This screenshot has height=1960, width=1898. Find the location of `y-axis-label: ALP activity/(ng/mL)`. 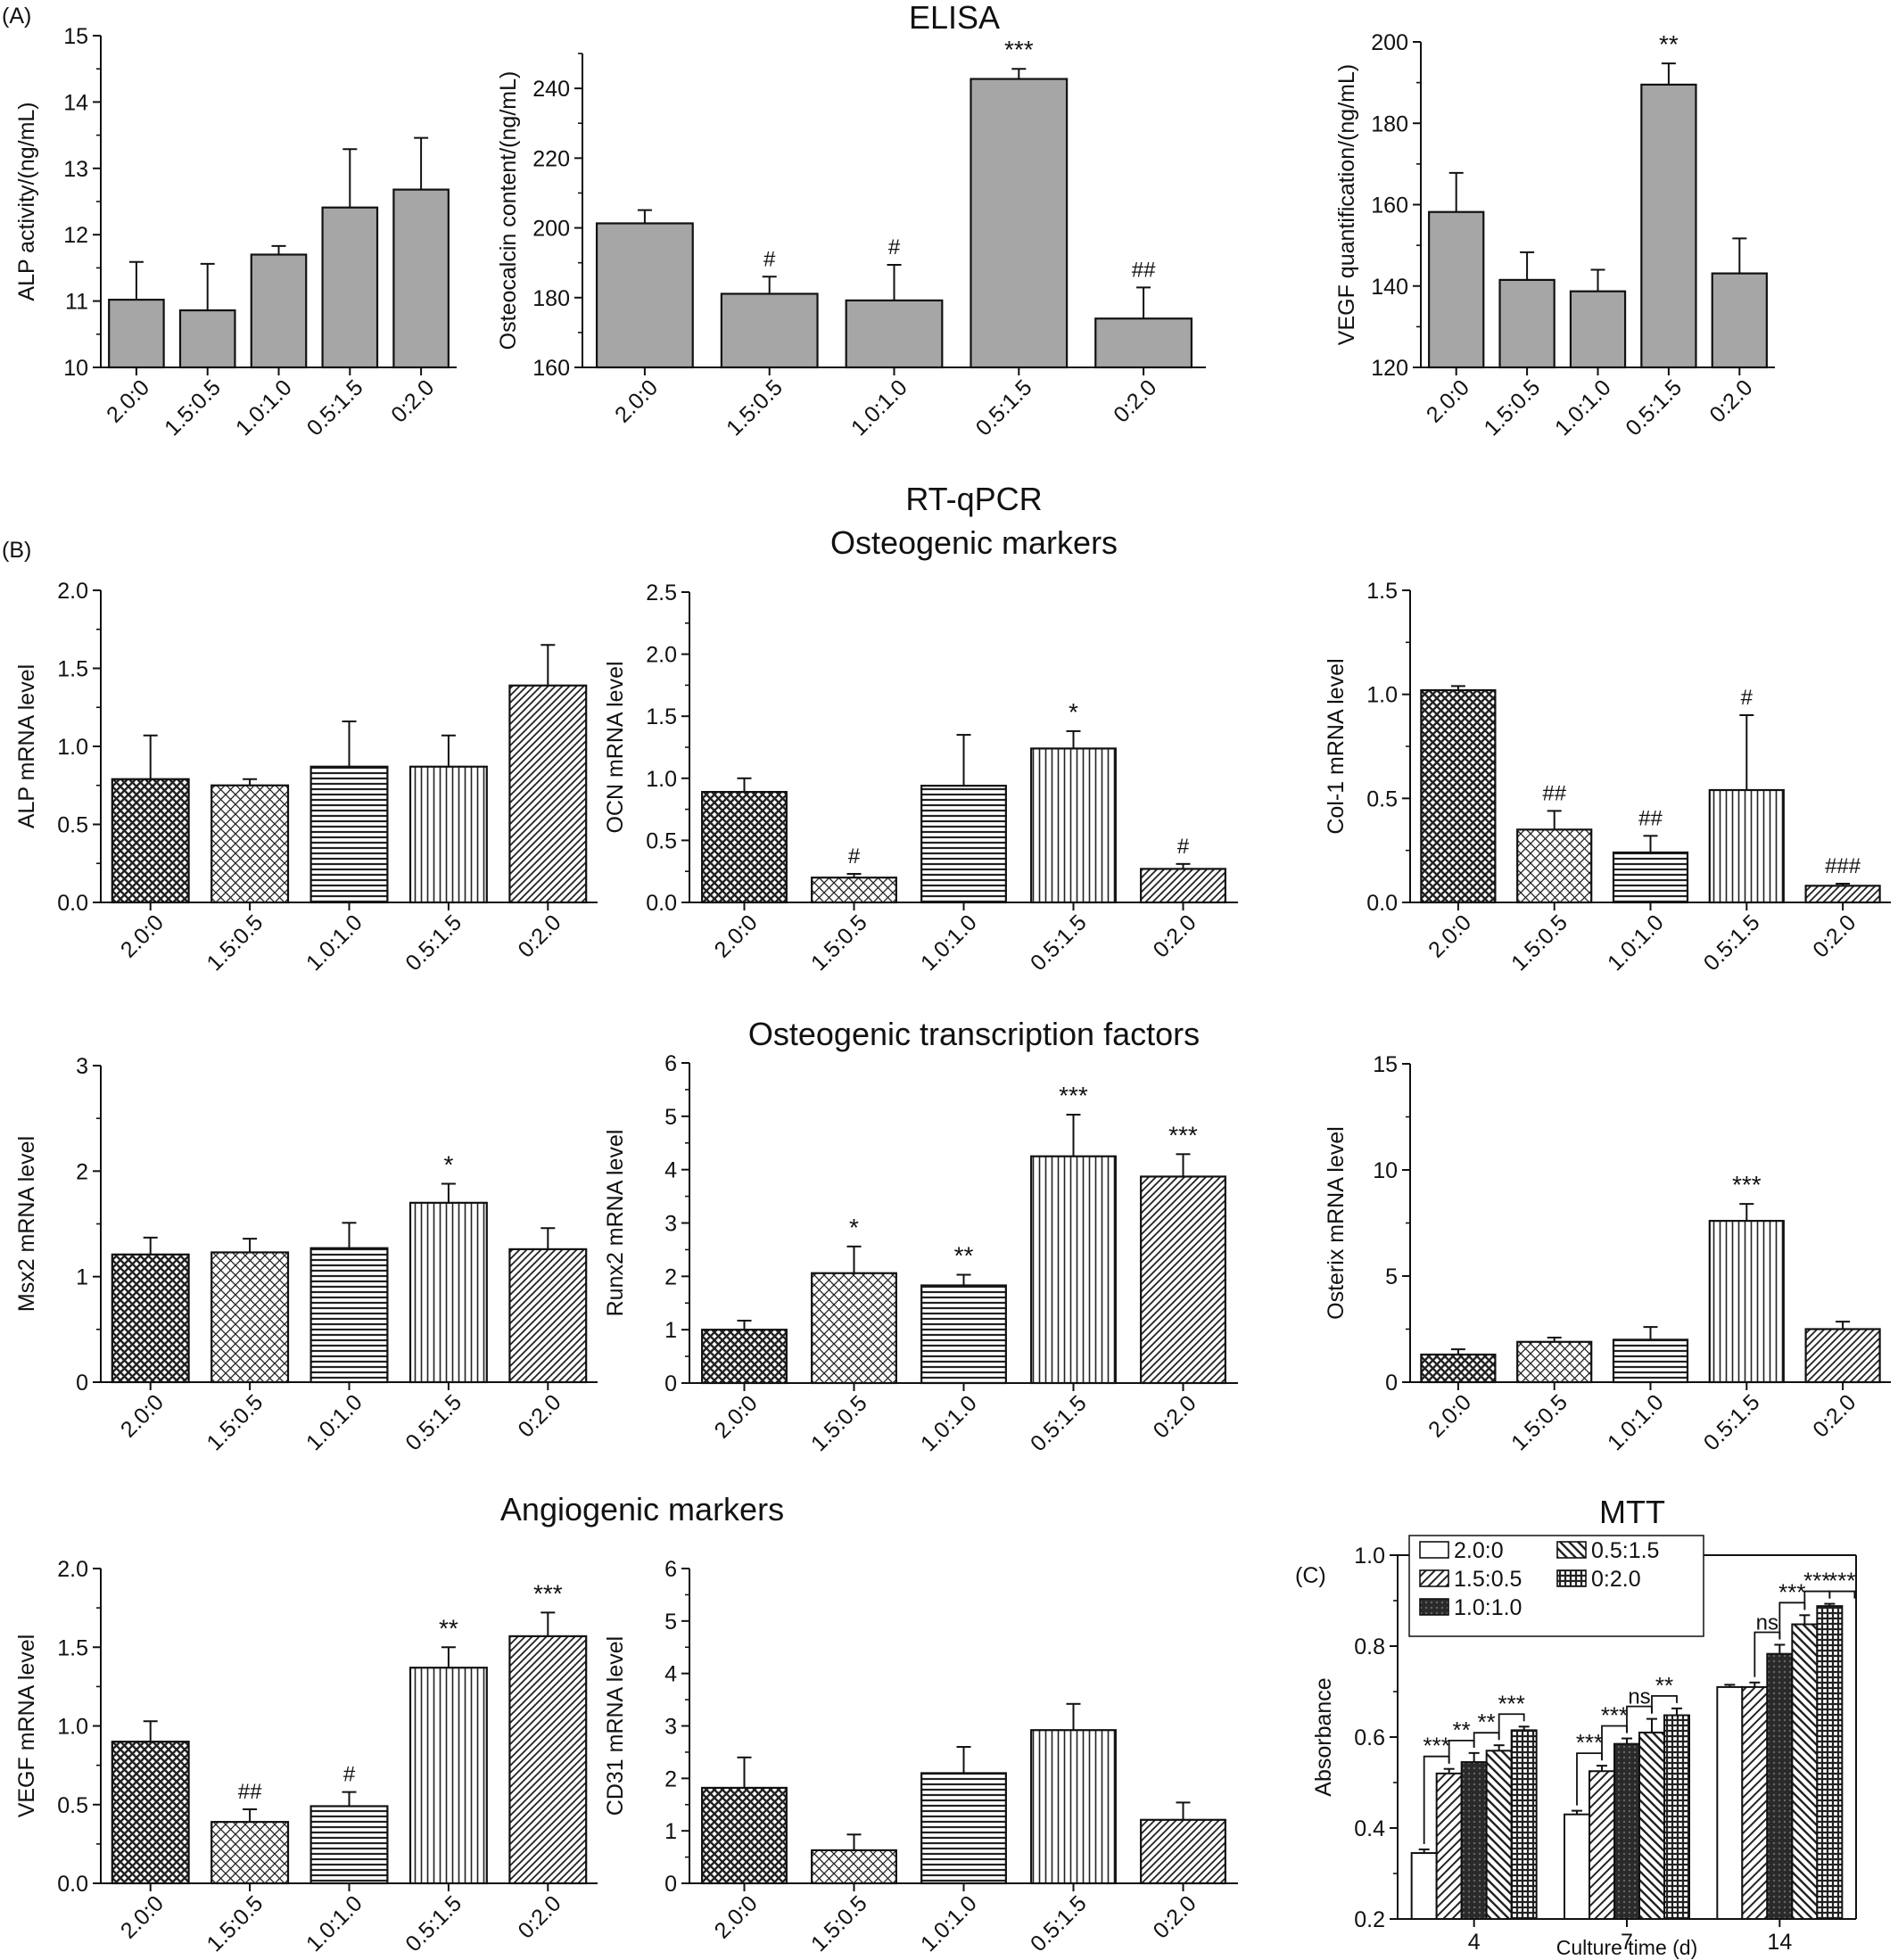

y-axis-label: ALP activity/(ng/mL) is located at coordinates (26, 202).